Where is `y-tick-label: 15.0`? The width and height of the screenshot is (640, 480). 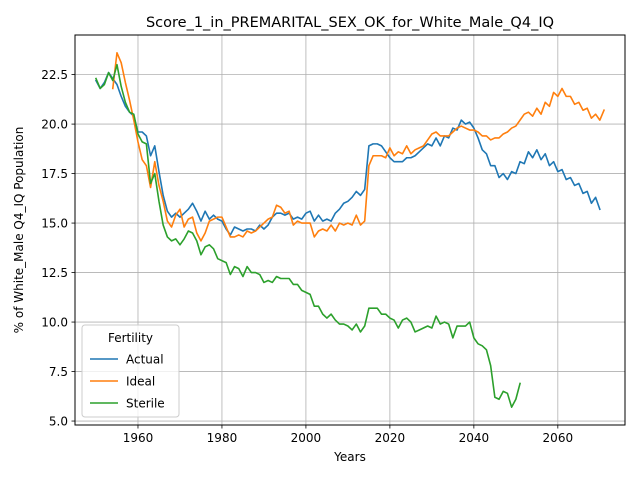 y-tick-label: 15.0 is located at coordinates (54, 224).